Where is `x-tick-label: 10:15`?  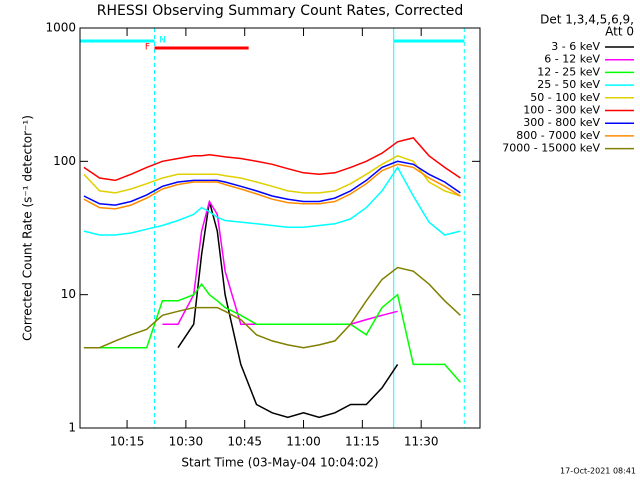 x-tick-label: 10:15 is located at coordinates (127, 442).